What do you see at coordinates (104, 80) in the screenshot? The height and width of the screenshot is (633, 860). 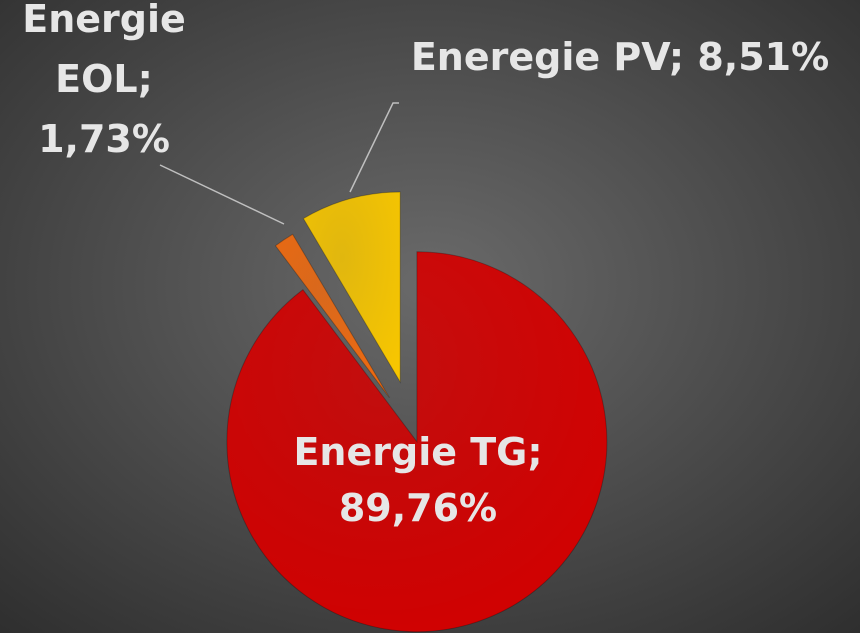 I see `data-label: Energie EOL; 1,73%` at bounding box center [104, 80].